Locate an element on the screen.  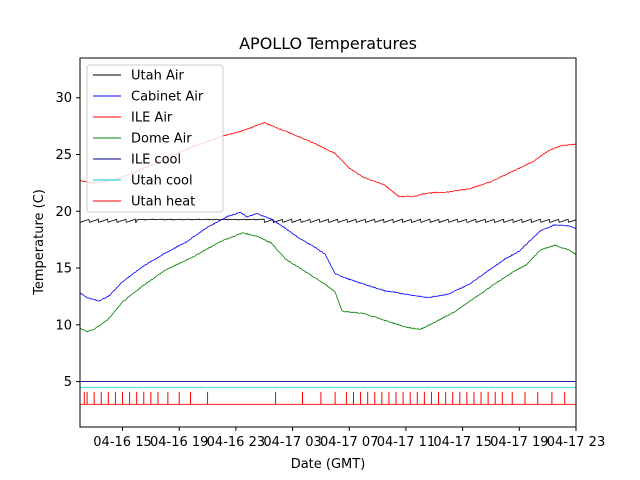
legend-label-ile-air: ILE Air is located at coordinates (152, 118).